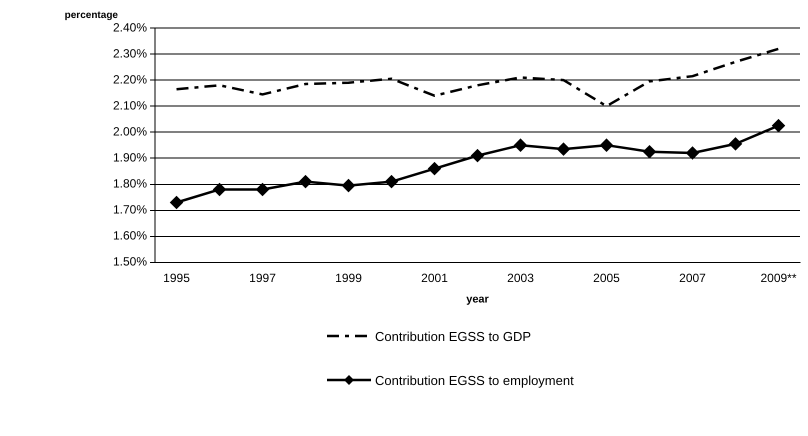  I want to click on x-axis-title: year, so click(478, 299).